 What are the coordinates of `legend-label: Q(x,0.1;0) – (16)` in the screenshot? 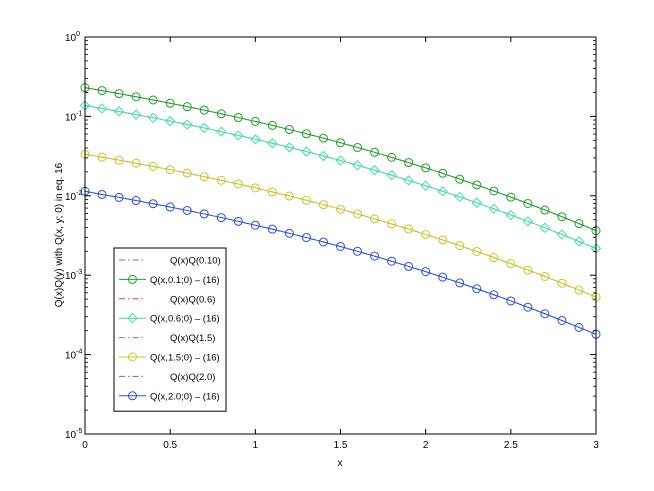 It's located at (185, 280).